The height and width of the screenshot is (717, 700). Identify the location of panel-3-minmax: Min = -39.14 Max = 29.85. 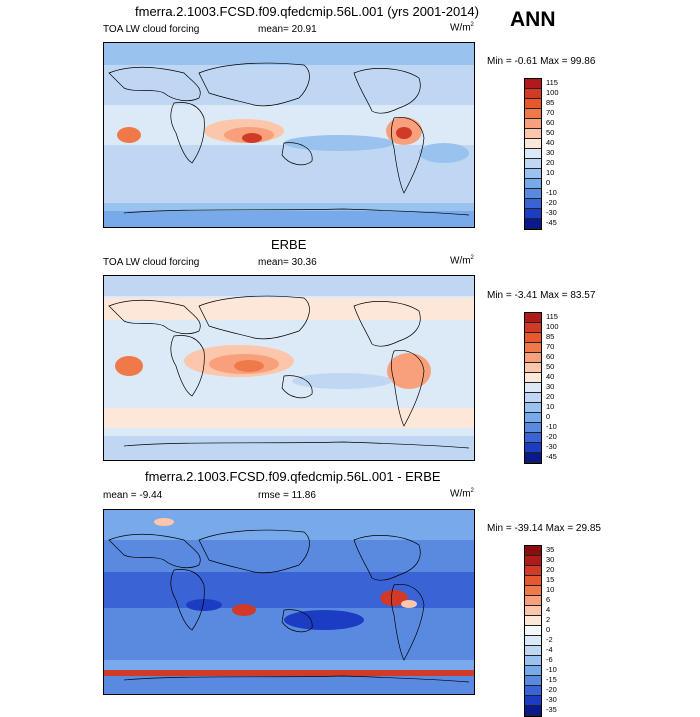
(544, 528).